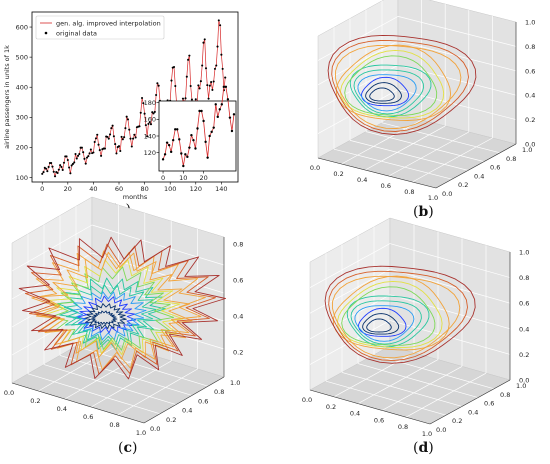  I want to click on inset-x-tick-label: 0, so click(163, 178).